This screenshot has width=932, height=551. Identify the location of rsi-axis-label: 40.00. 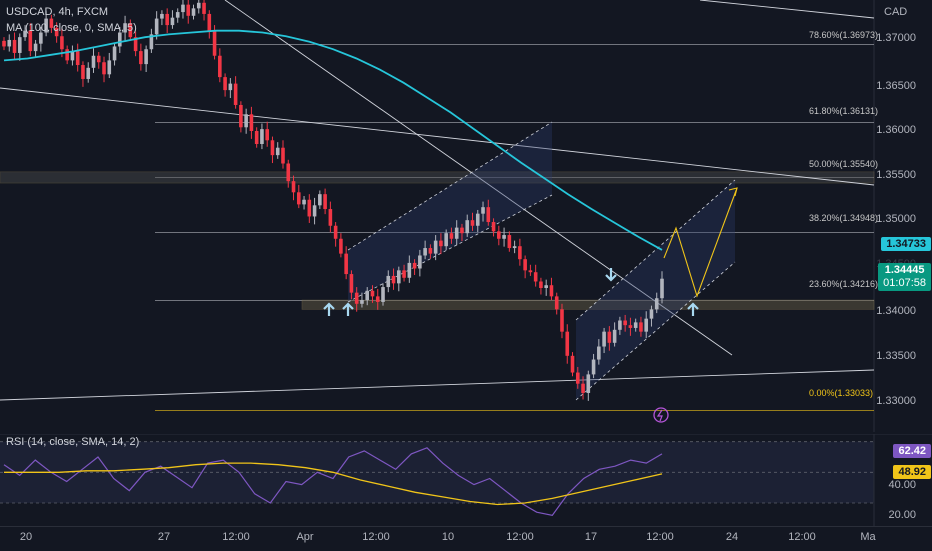
(902, 485).